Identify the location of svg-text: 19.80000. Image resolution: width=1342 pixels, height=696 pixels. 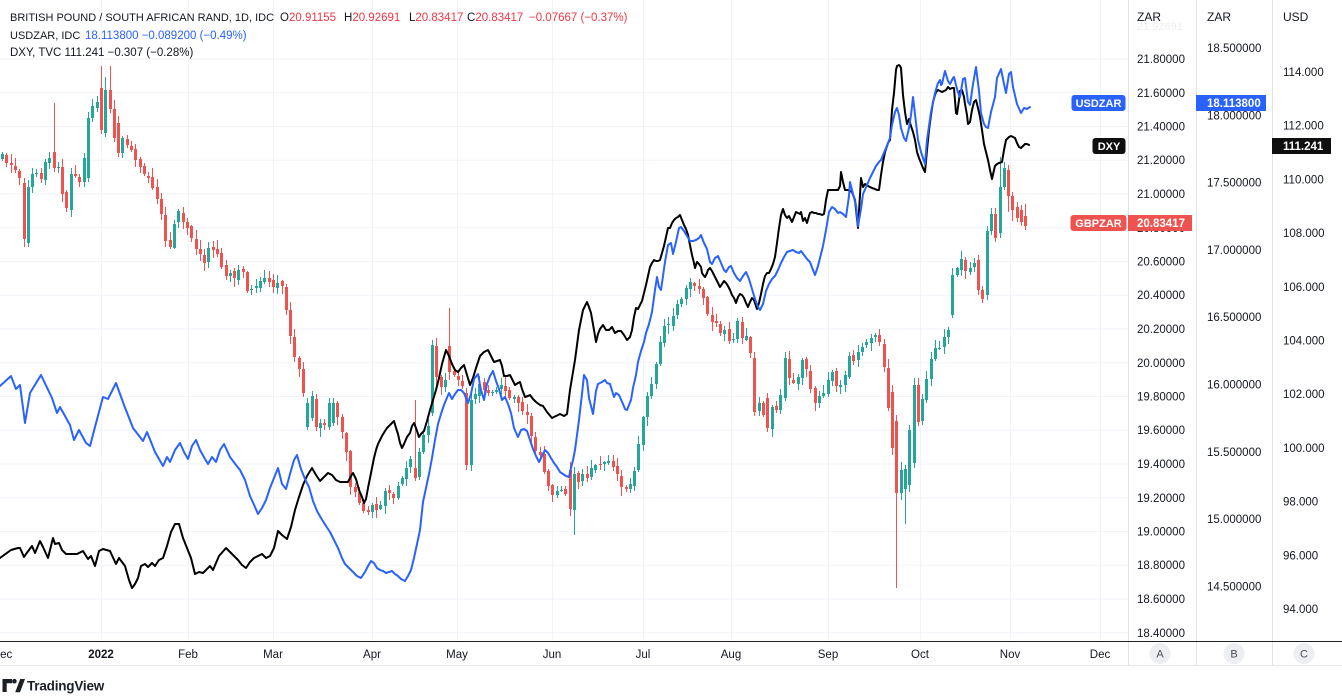
(1161, 398).